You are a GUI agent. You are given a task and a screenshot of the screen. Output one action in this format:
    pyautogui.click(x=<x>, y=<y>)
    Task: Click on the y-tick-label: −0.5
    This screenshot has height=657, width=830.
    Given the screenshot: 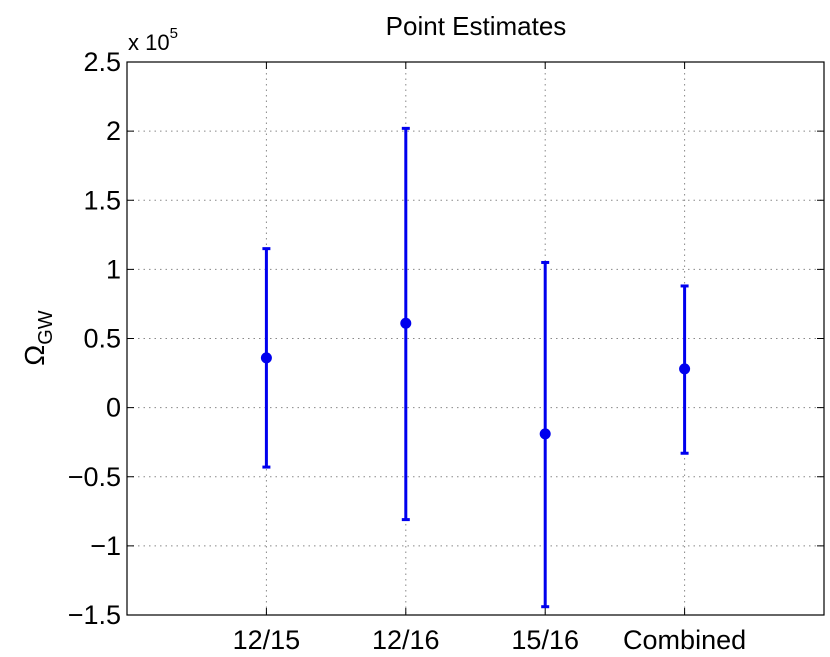 What is the action you would take?
    pyautogui.click(x=94, y=477)
    